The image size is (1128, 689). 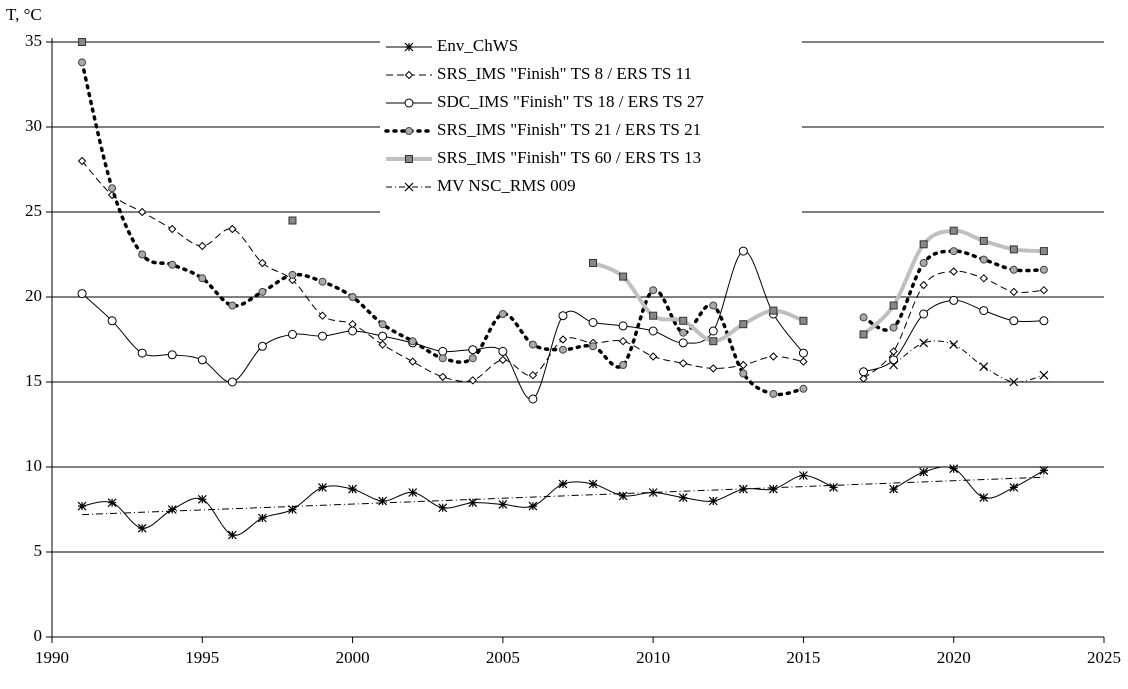 What do you see at coordinates (38, 635) in the screenshot?
I see `y-tick-label: 0` at bounding box center [38, 635].